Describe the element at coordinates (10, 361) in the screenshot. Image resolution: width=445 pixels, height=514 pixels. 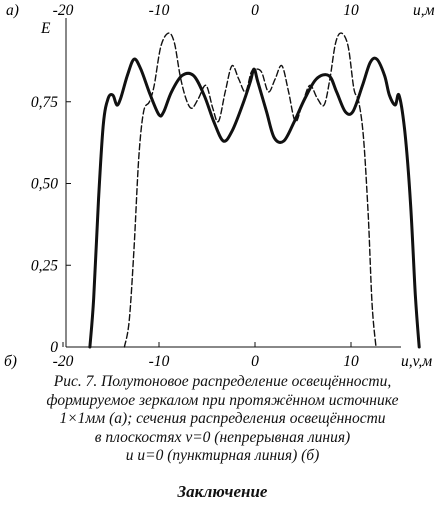
I see `bottom-panel-label: б)` at that location.